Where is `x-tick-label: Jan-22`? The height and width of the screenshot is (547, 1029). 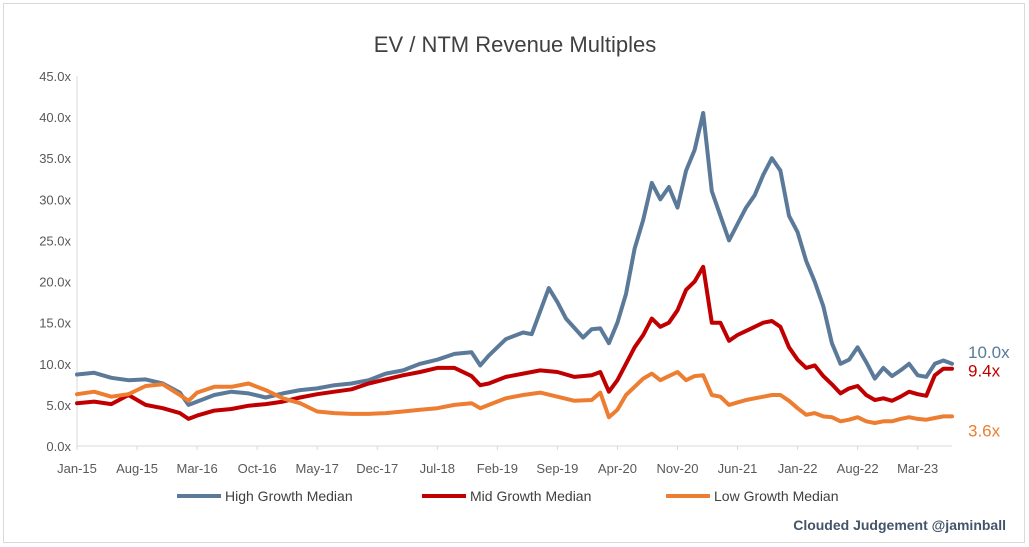 x-tick-label: Jan-22 is located at coordinates (798, 468).